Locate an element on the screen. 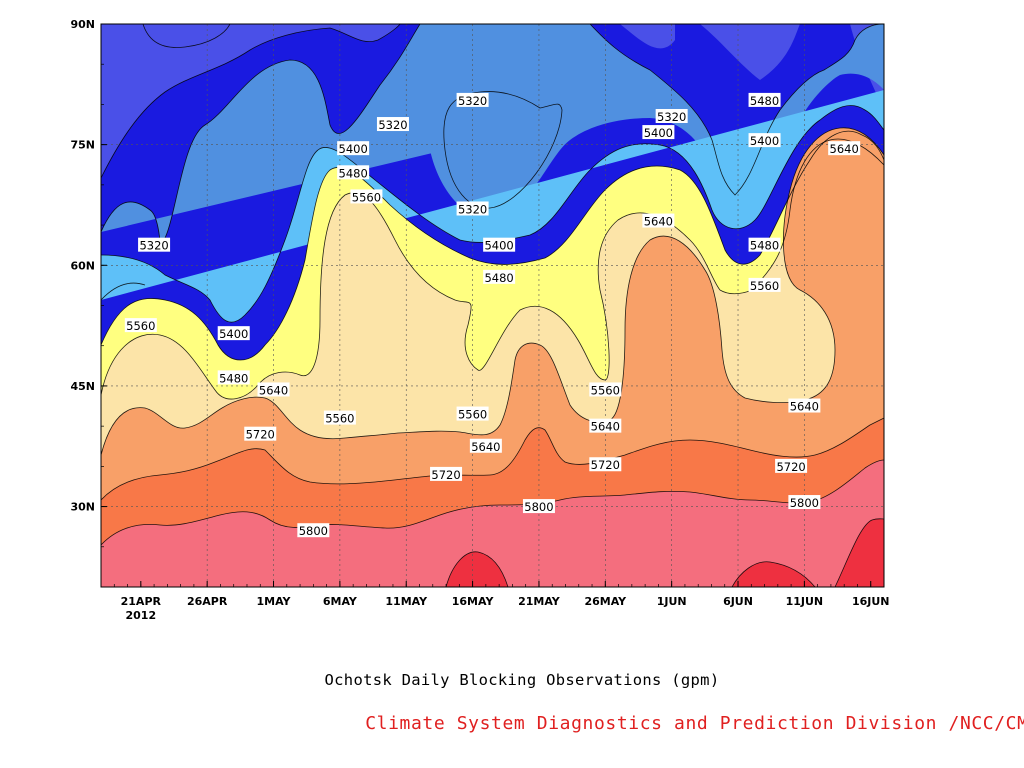 This screenshot has width=1024, height=768. band-above-5960-a is located at coordinates (477, 569).